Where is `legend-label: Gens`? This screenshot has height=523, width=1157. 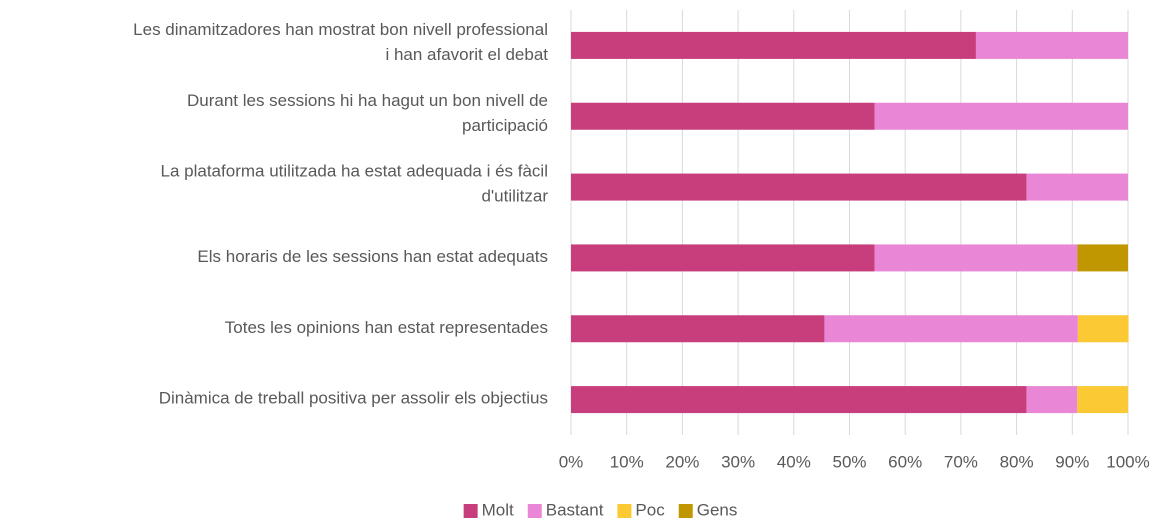
legend-label: Gens is located at coordinates (717, 509).